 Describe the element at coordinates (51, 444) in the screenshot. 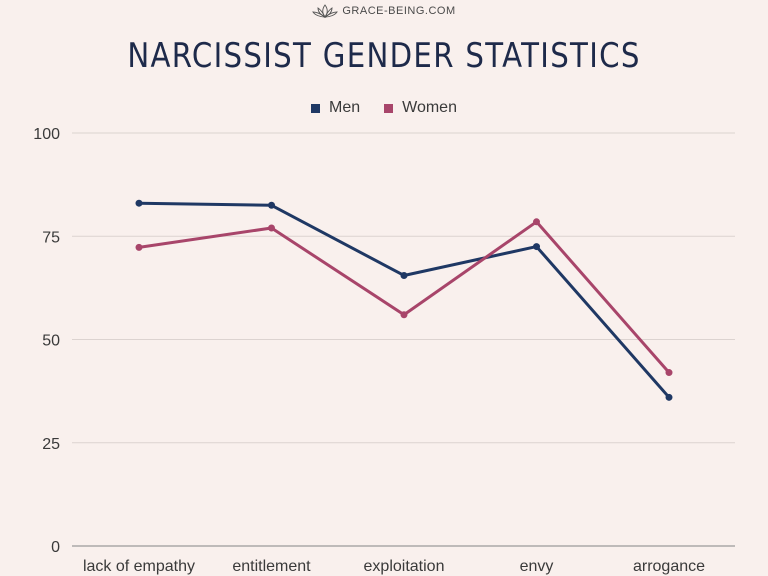

I see `y-tick-label: 25` at that location.